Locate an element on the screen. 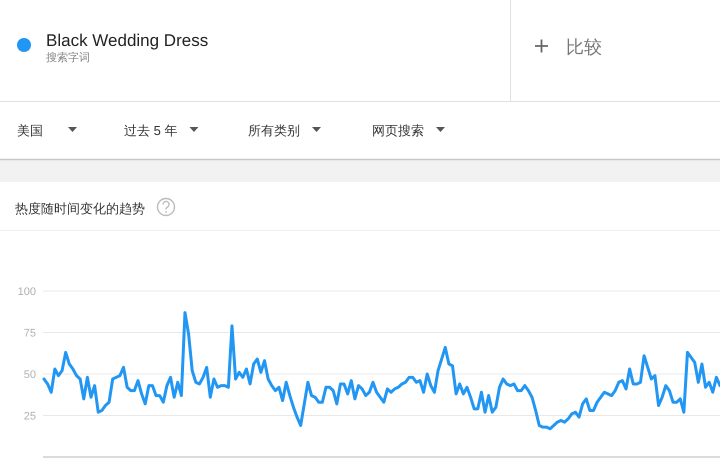 This screenshot has height=462, width=720. chart-title: 热度随时间变化的趋势 is located at coordinates (80, 208).